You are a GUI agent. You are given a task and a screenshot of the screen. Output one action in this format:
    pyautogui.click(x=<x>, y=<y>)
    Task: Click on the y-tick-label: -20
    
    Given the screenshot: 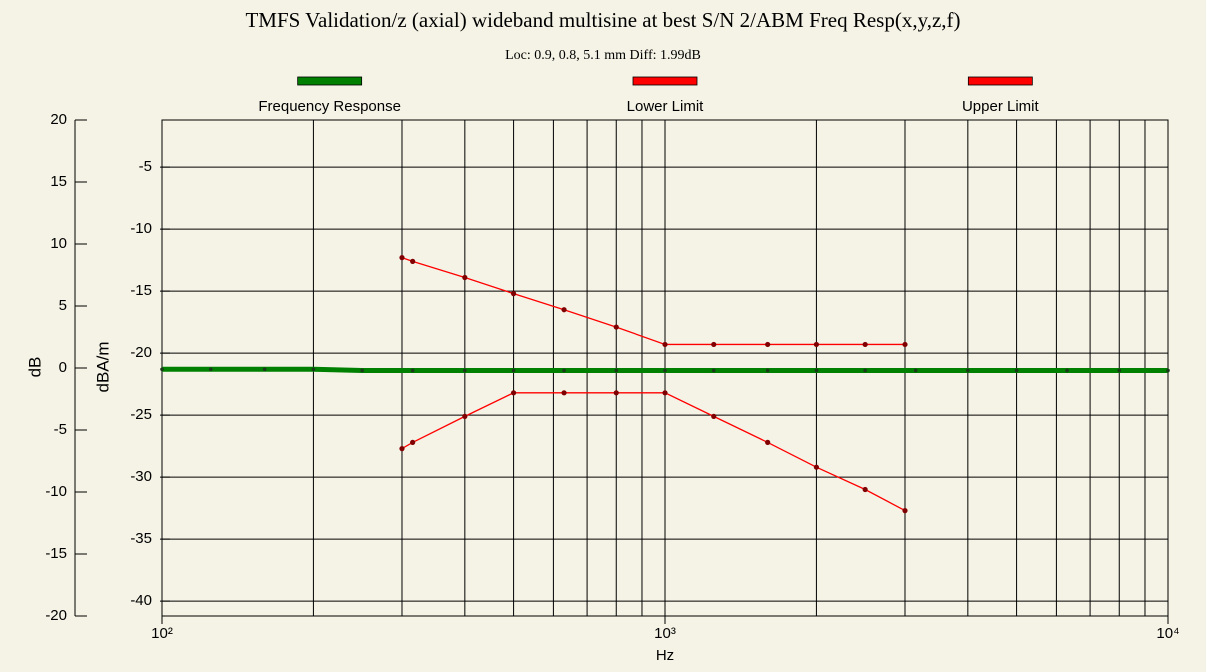 What is the action you would take?
    pyautogui.click(x=56, y=615)
    